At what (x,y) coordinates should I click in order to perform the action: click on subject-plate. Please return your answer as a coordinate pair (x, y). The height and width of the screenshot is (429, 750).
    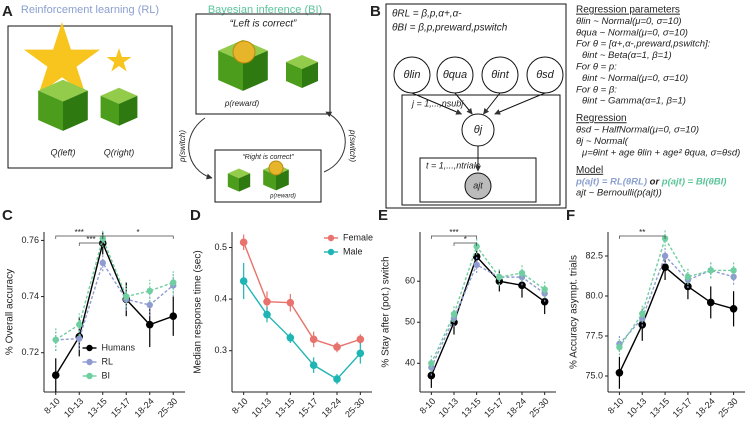
    Looking at the image, I should click on (481, 150).